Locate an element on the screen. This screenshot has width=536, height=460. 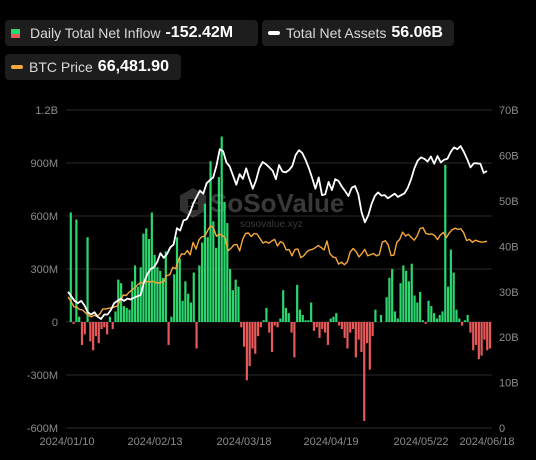
right-tick-label: 0 is located at coordinates (502, 429).